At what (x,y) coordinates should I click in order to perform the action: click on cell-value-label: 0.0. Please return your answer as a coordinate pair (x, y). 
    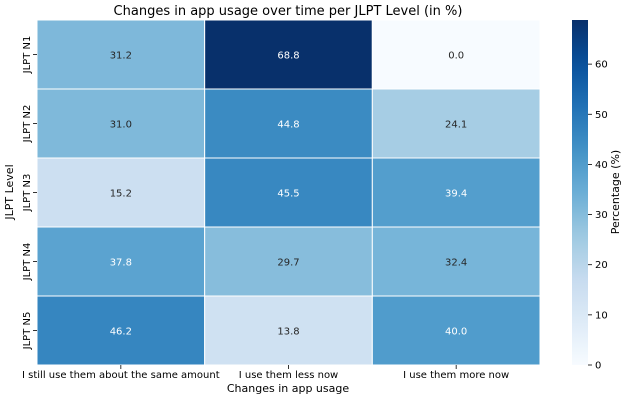
    Looking at the image, I should click on (456, 56).